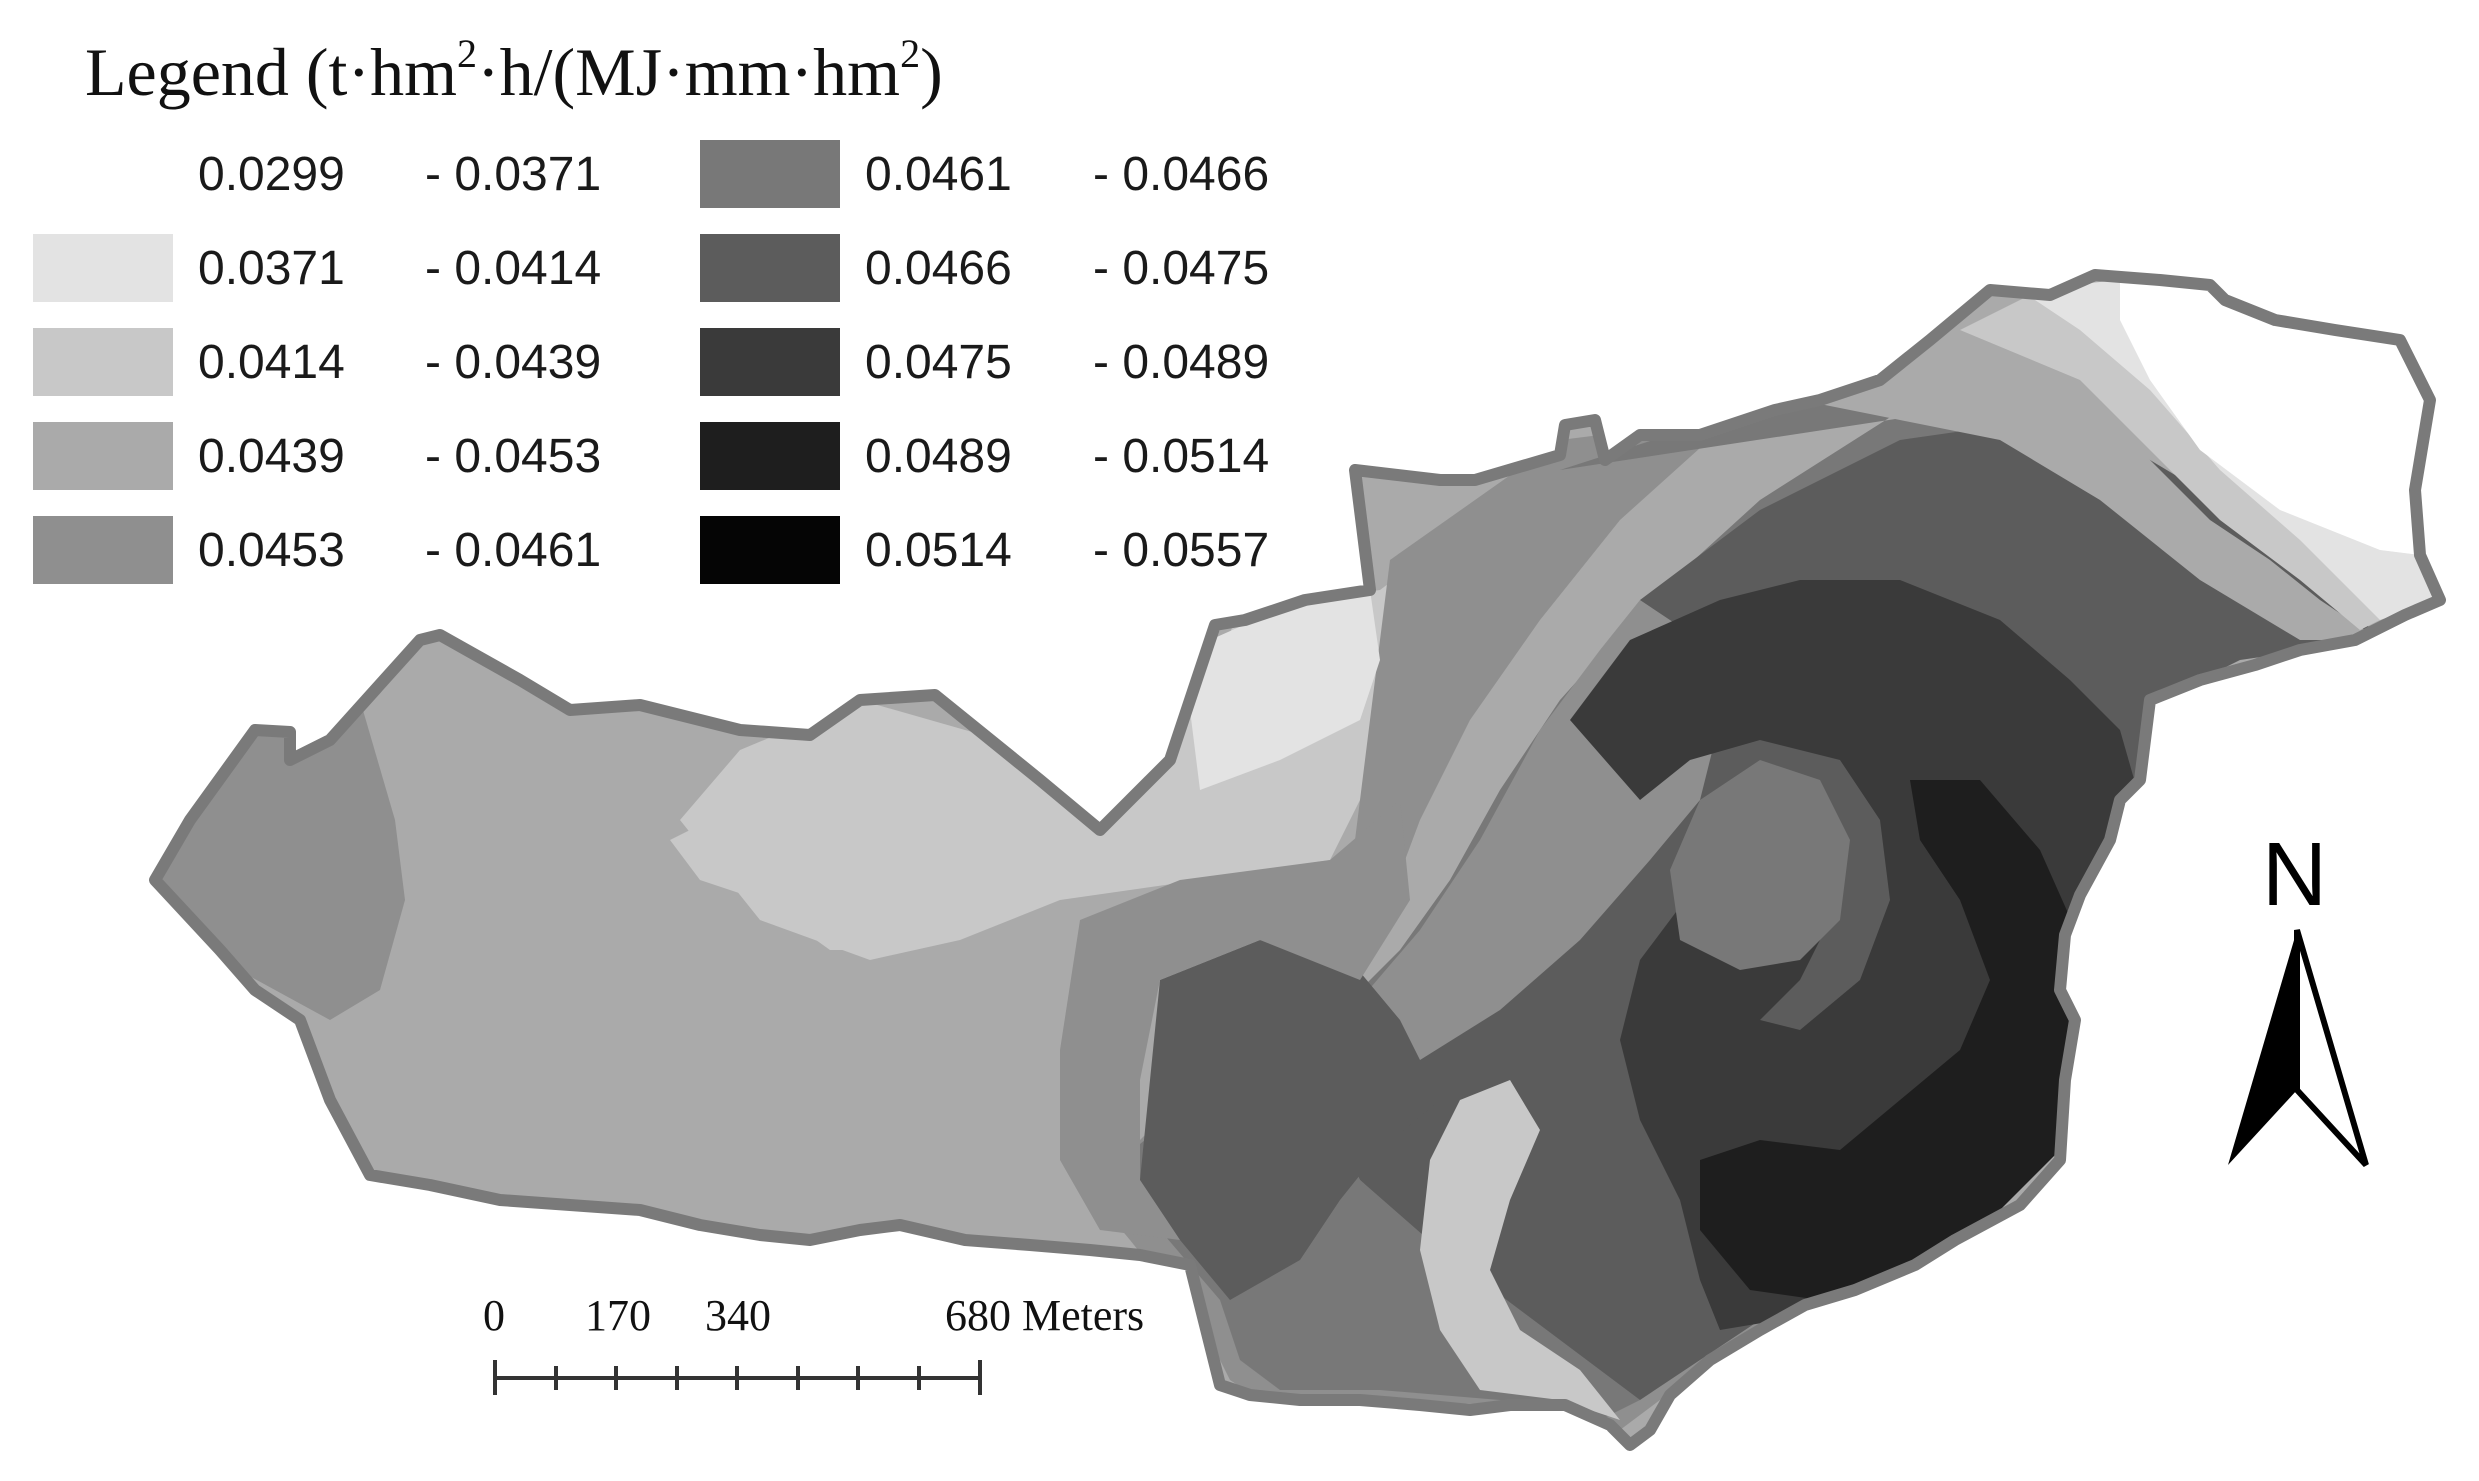  Describe the element at coordinates (618, 1315) in the screenshot. I see `scale-label-170: 170` at that location.